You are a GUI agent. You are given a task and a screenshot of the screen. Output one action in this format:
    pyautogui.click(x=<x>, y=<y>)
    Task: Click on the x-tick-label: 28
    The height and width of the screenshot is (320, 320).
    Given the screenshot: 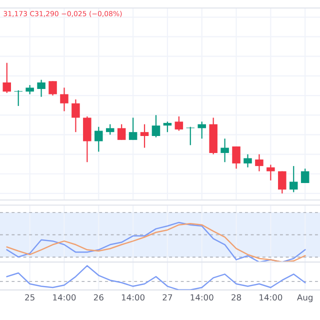 What is the action you would take?
    pyautogui.click(x=237, y=297)
    